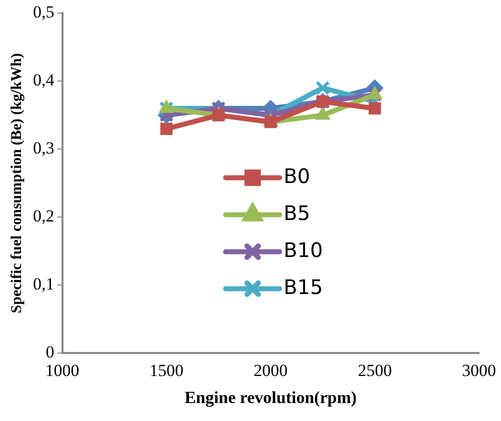 This screenshot has width=501, height=421. What do you see at coordinates (44, 80) in the screenshot?
I see `y-tick-label: 0,4` at bounding box center [44, 80].